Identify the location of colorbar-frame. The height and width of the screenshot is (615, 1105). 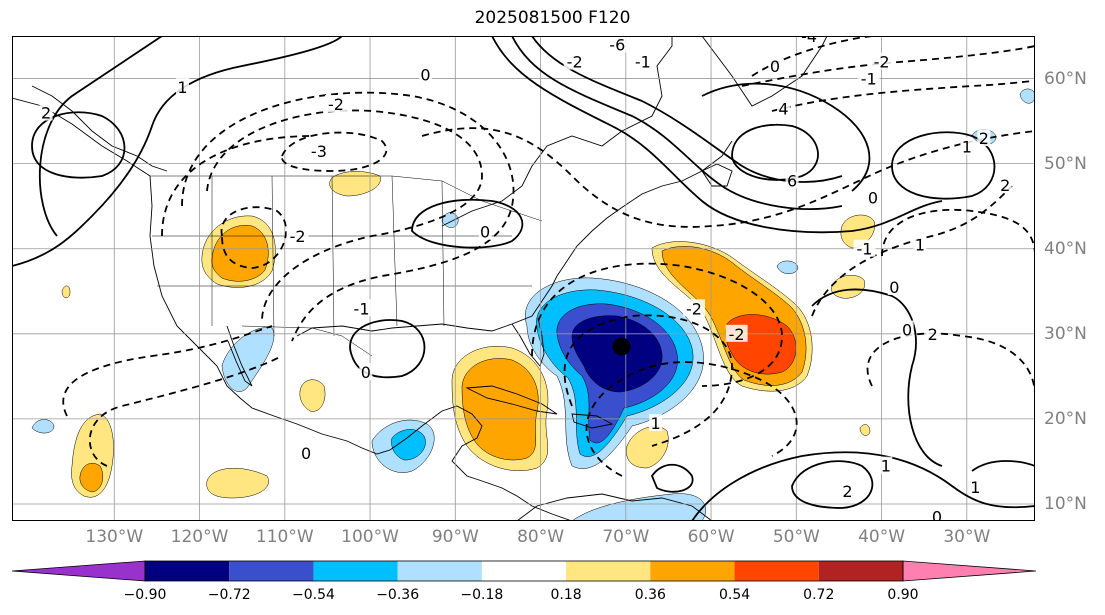
(524, 571).